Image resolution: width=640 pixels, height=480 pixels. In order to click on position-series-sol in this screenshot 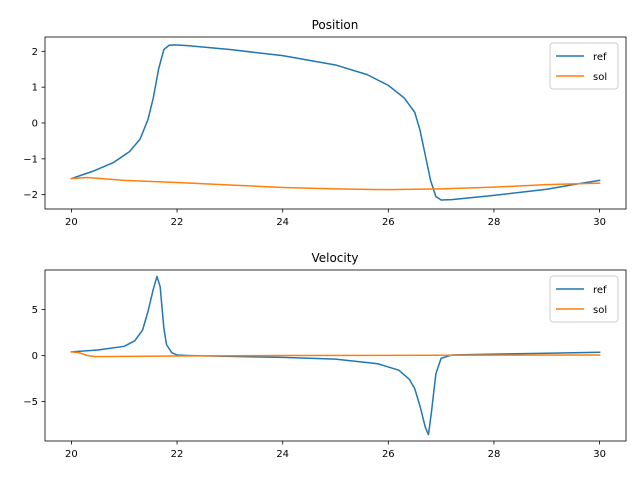, I will do `click(335, 183)`.